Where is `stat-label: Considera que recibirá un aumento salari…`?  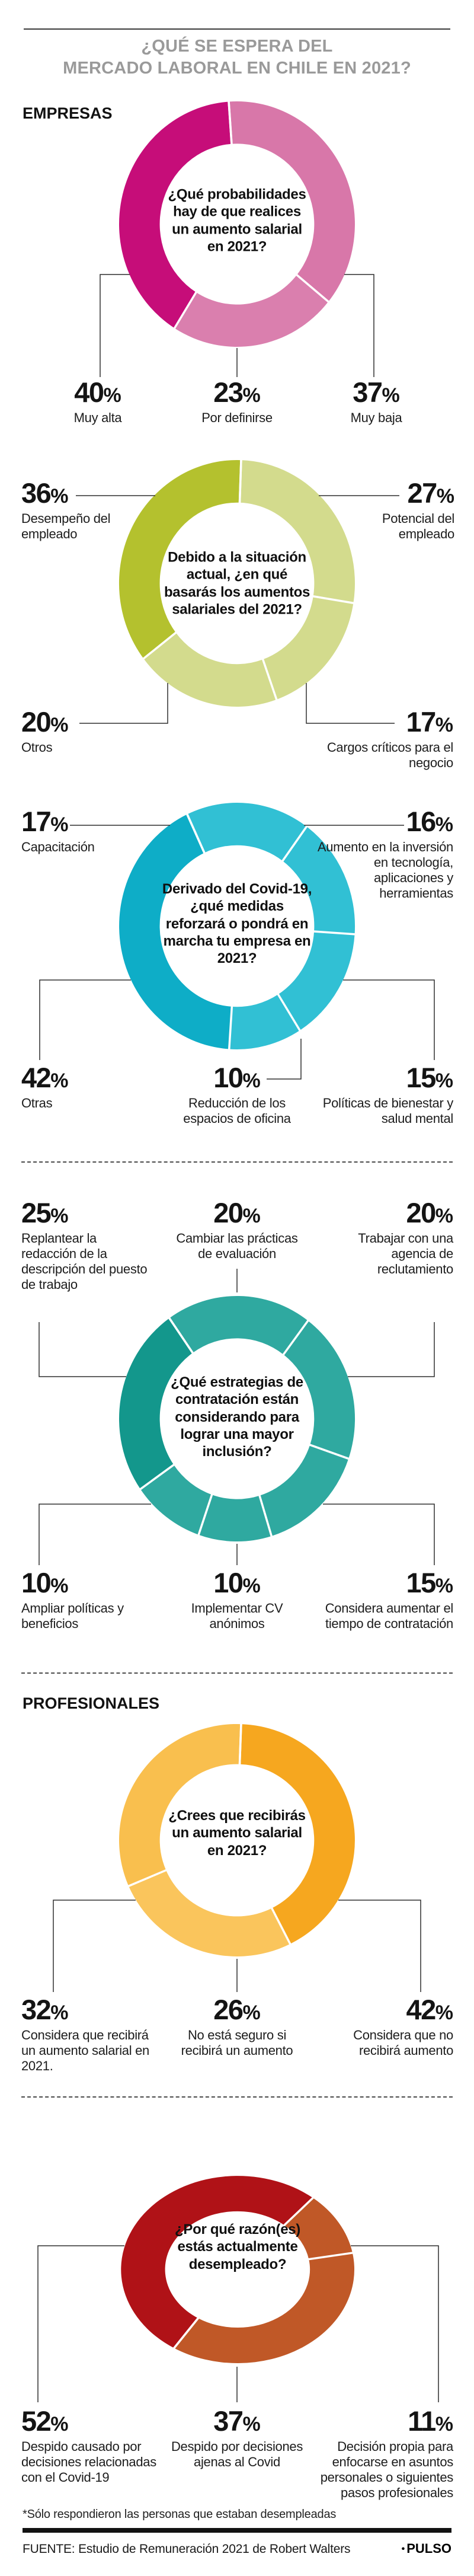
stat-label: Considera que recibirá un aumento salari… is located at coordinates (85, 2050).